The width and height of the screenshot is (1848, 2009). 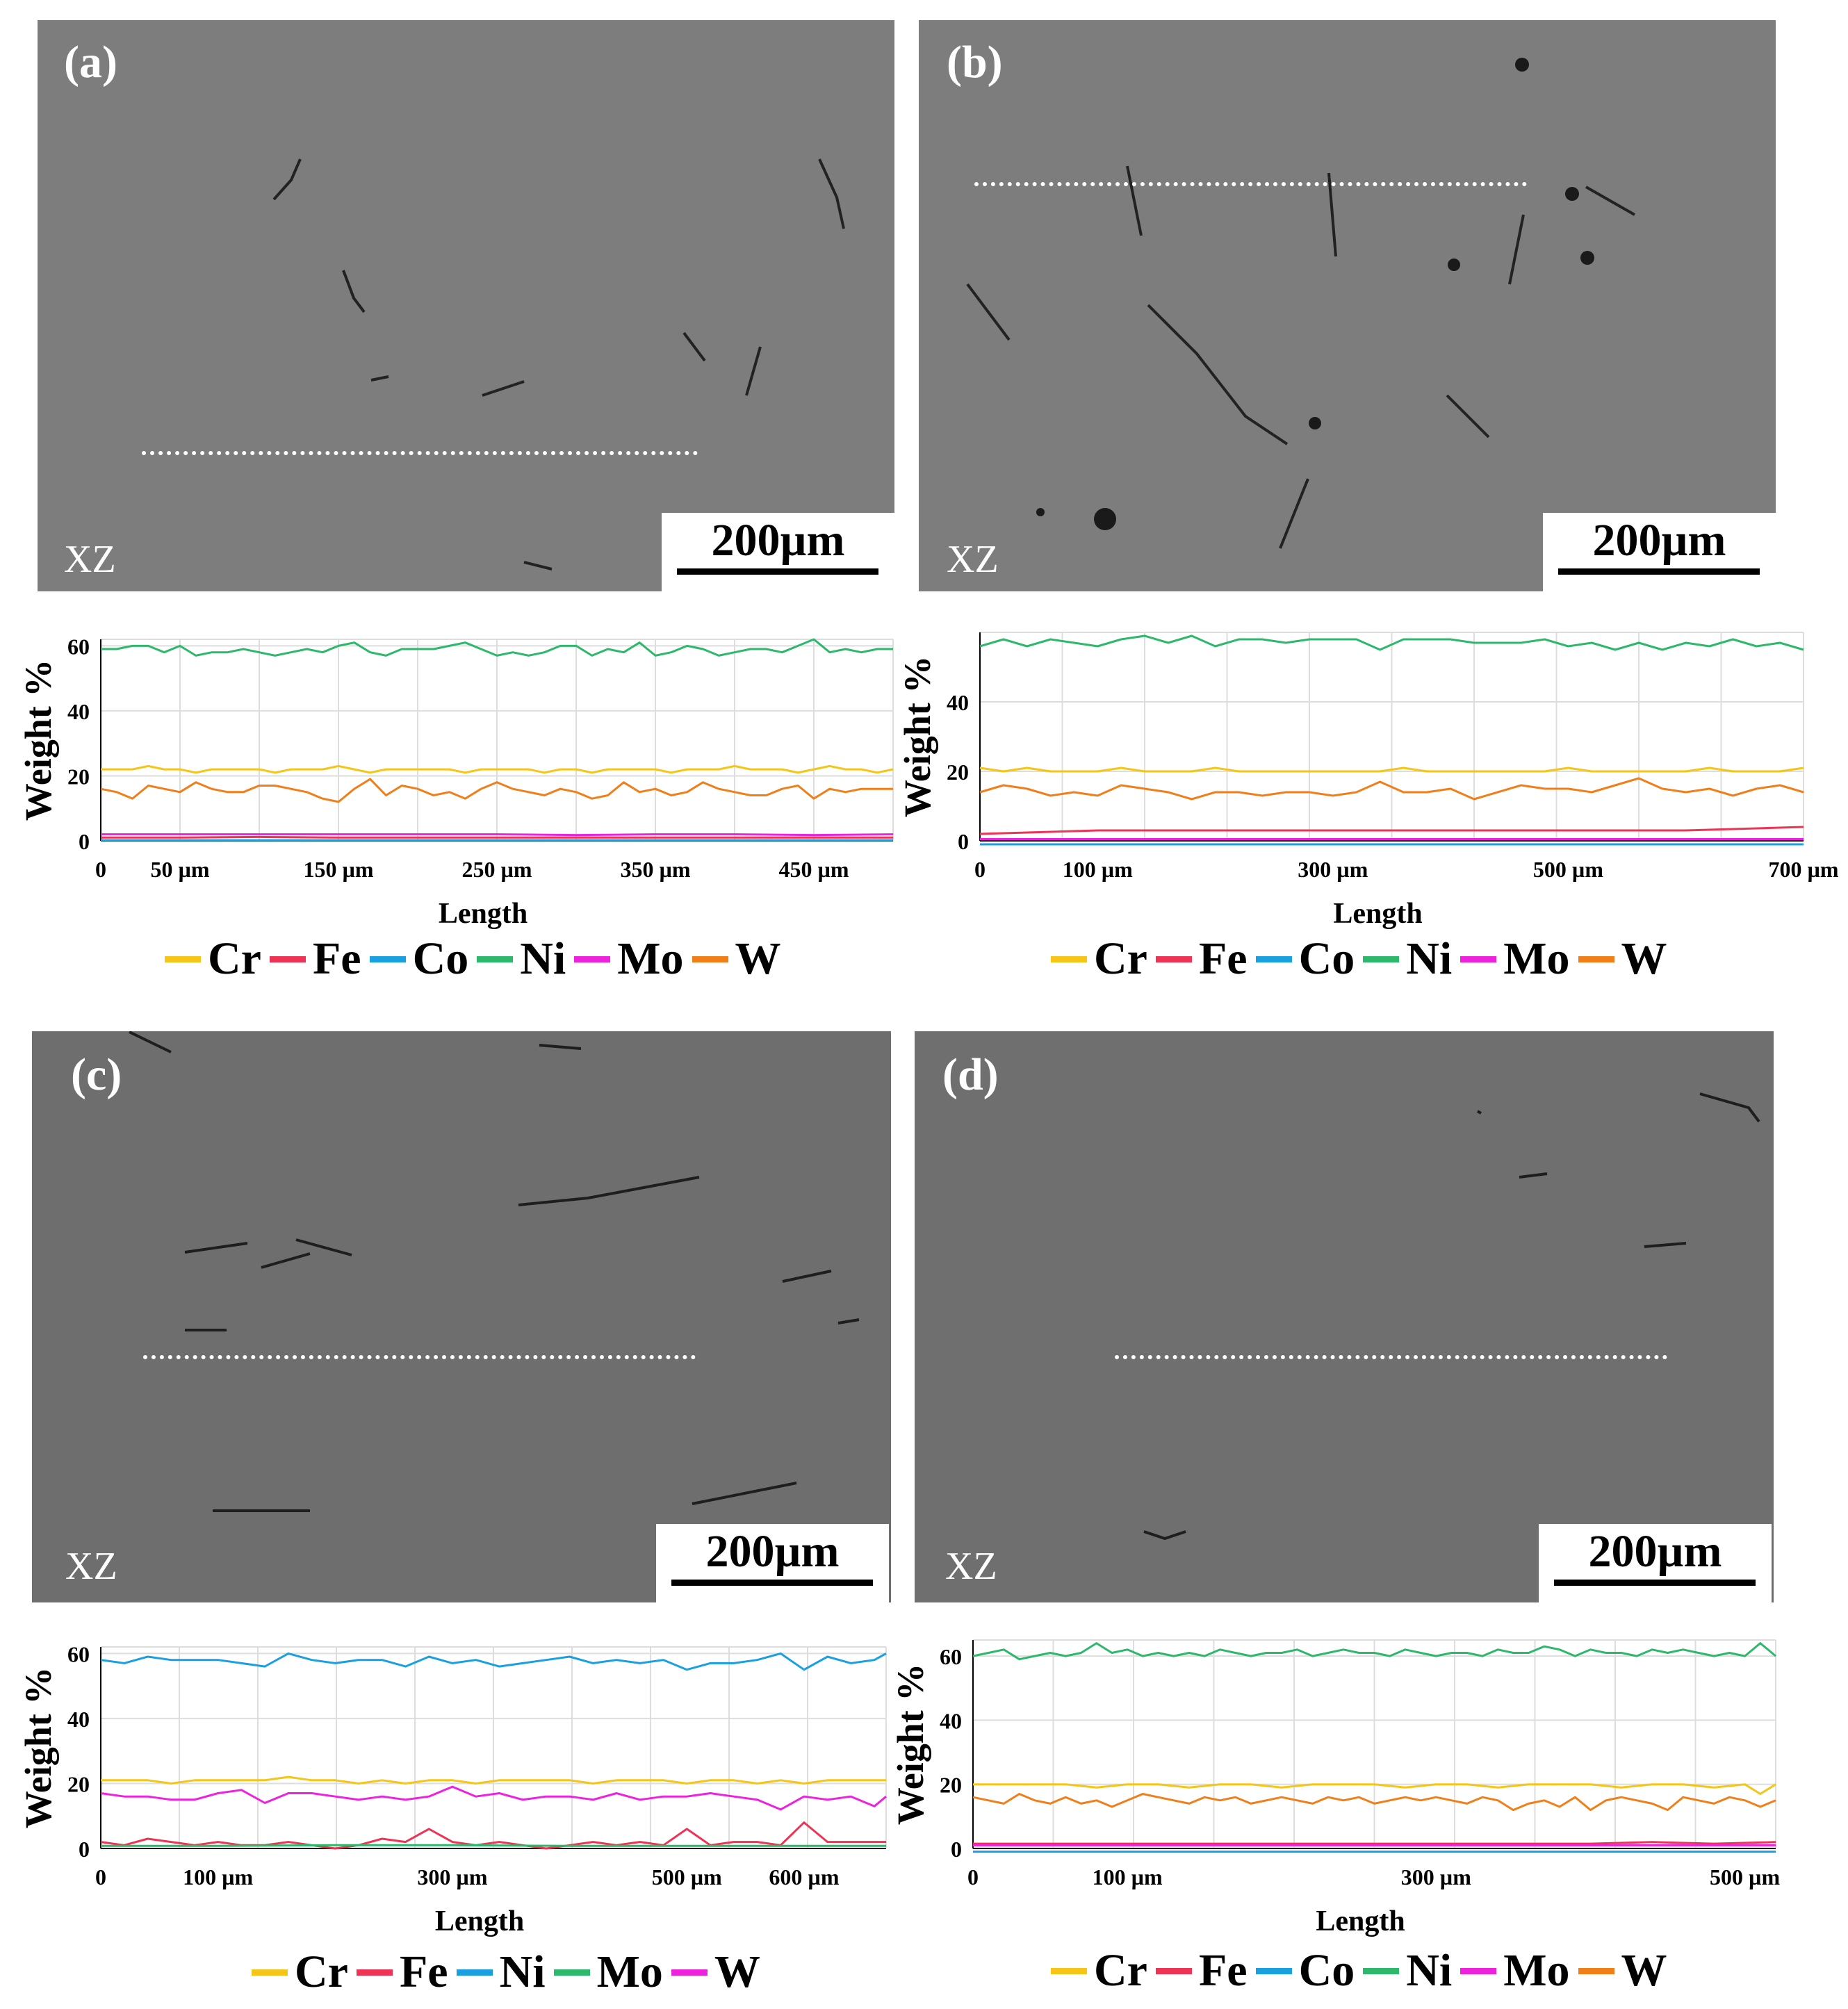 I want to click on panel-tag: (a), so click(x=90, y=62).